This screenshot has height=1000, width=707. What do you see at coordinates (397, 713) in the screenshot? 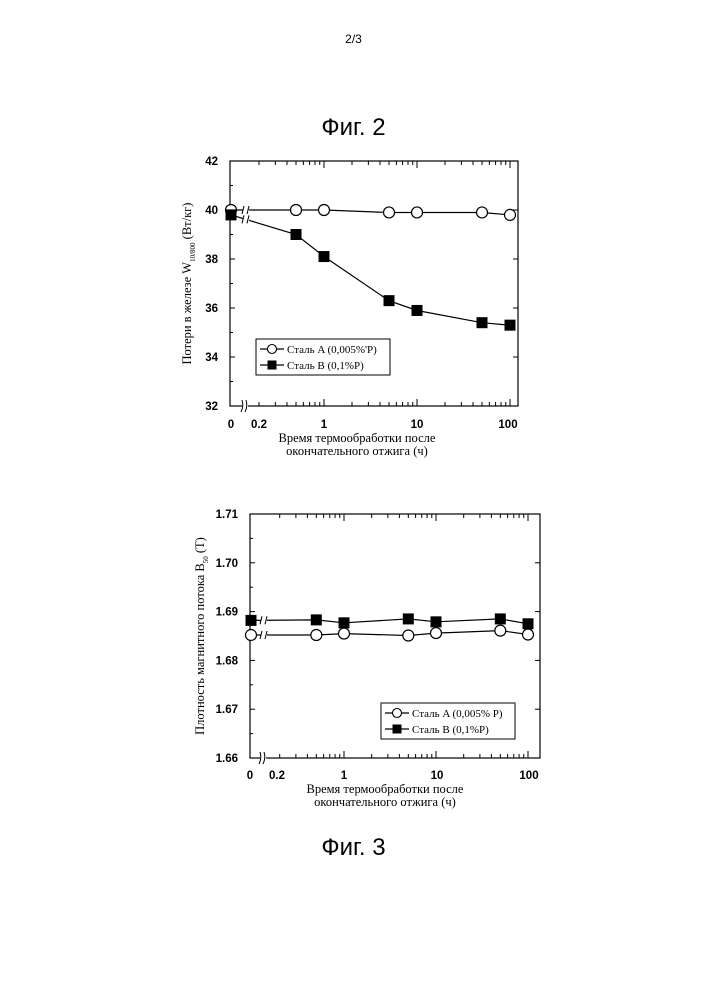
I see `legend-marker-circle` at bounding box center [397, 713].